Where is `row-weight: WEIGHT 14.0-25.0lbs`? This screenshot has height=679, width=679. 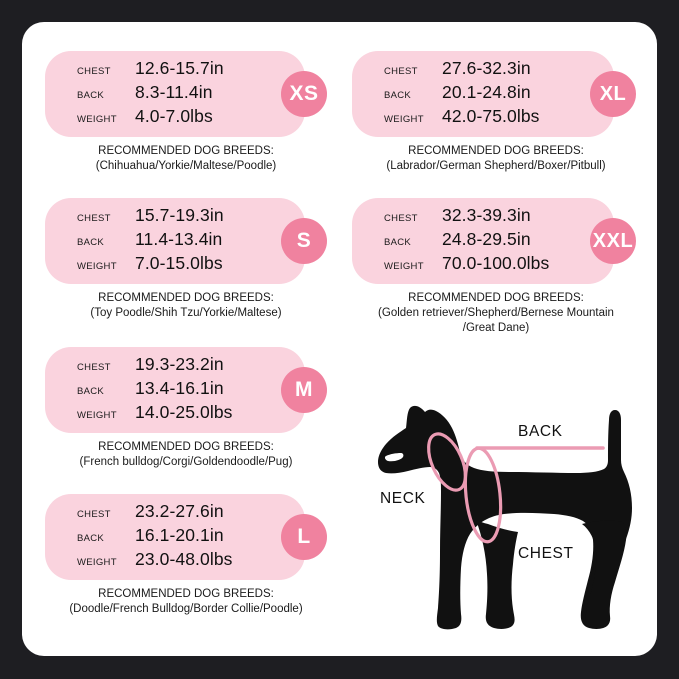
row-weight: WEIGHT 14.0-25.0lbs is located at coordinates (191, 414).